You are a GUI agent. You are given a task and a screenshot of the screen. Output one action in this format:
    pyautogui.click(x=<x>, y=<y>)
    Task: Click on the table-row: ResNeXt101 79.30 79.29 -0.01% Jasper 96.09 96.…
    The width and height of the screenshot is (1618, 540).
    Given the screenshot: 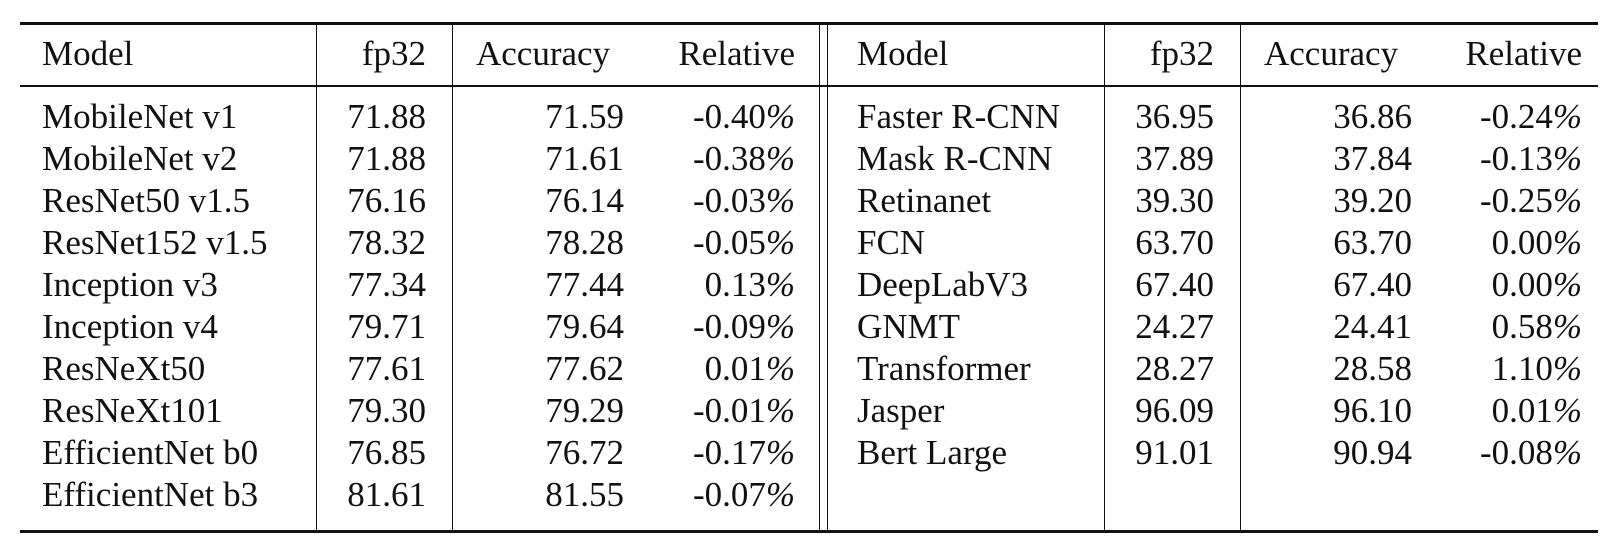 What is the action you would take?
    pyautogui.click(x=809, y=411)
    